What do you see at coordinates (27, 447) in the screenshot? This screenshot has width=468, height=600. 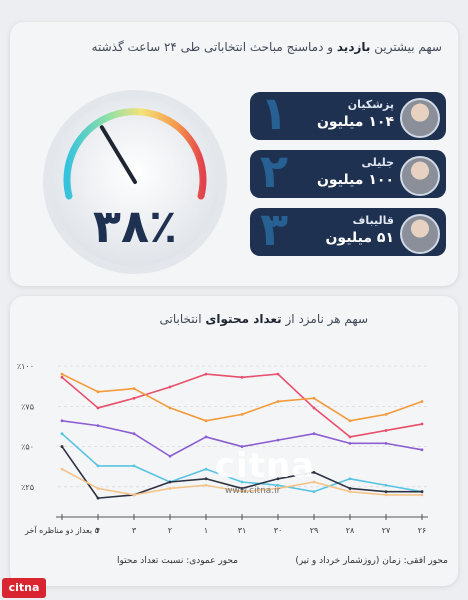 I see `y-tick-label: ٪۵۰` at bounding box center [27, 447].